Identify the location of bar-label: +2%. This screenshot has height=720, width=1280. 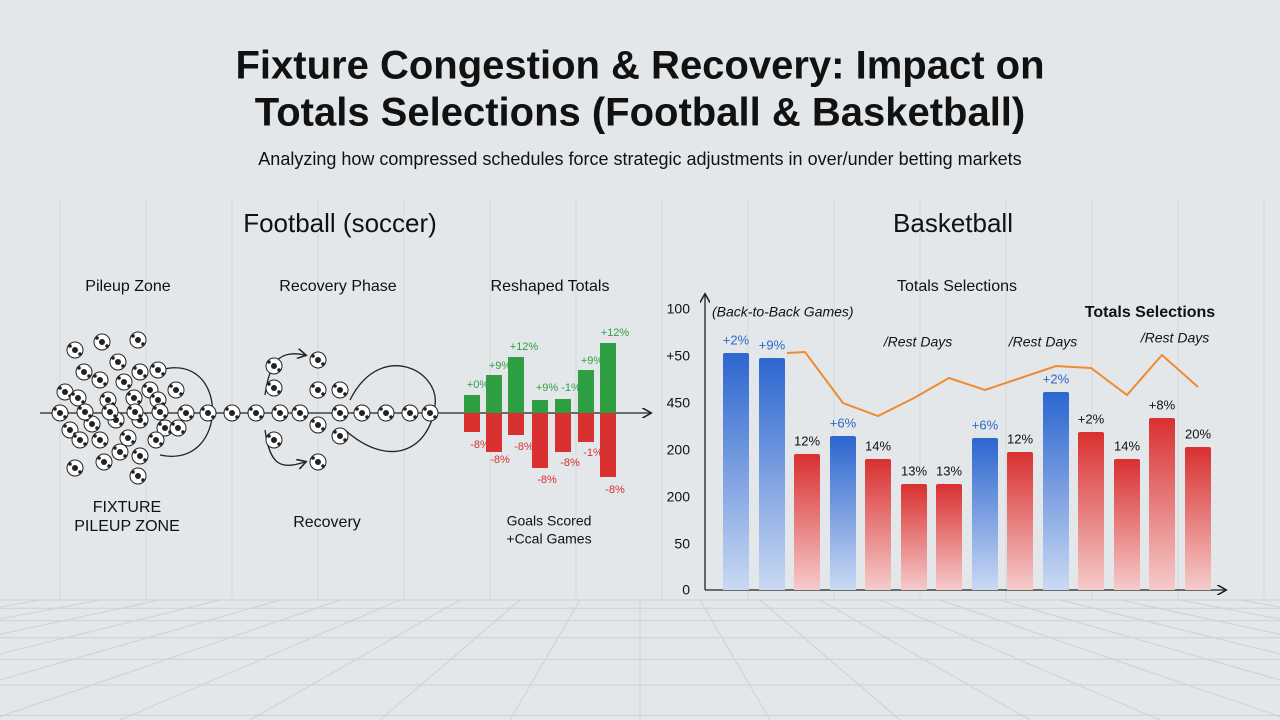
(736, 339).